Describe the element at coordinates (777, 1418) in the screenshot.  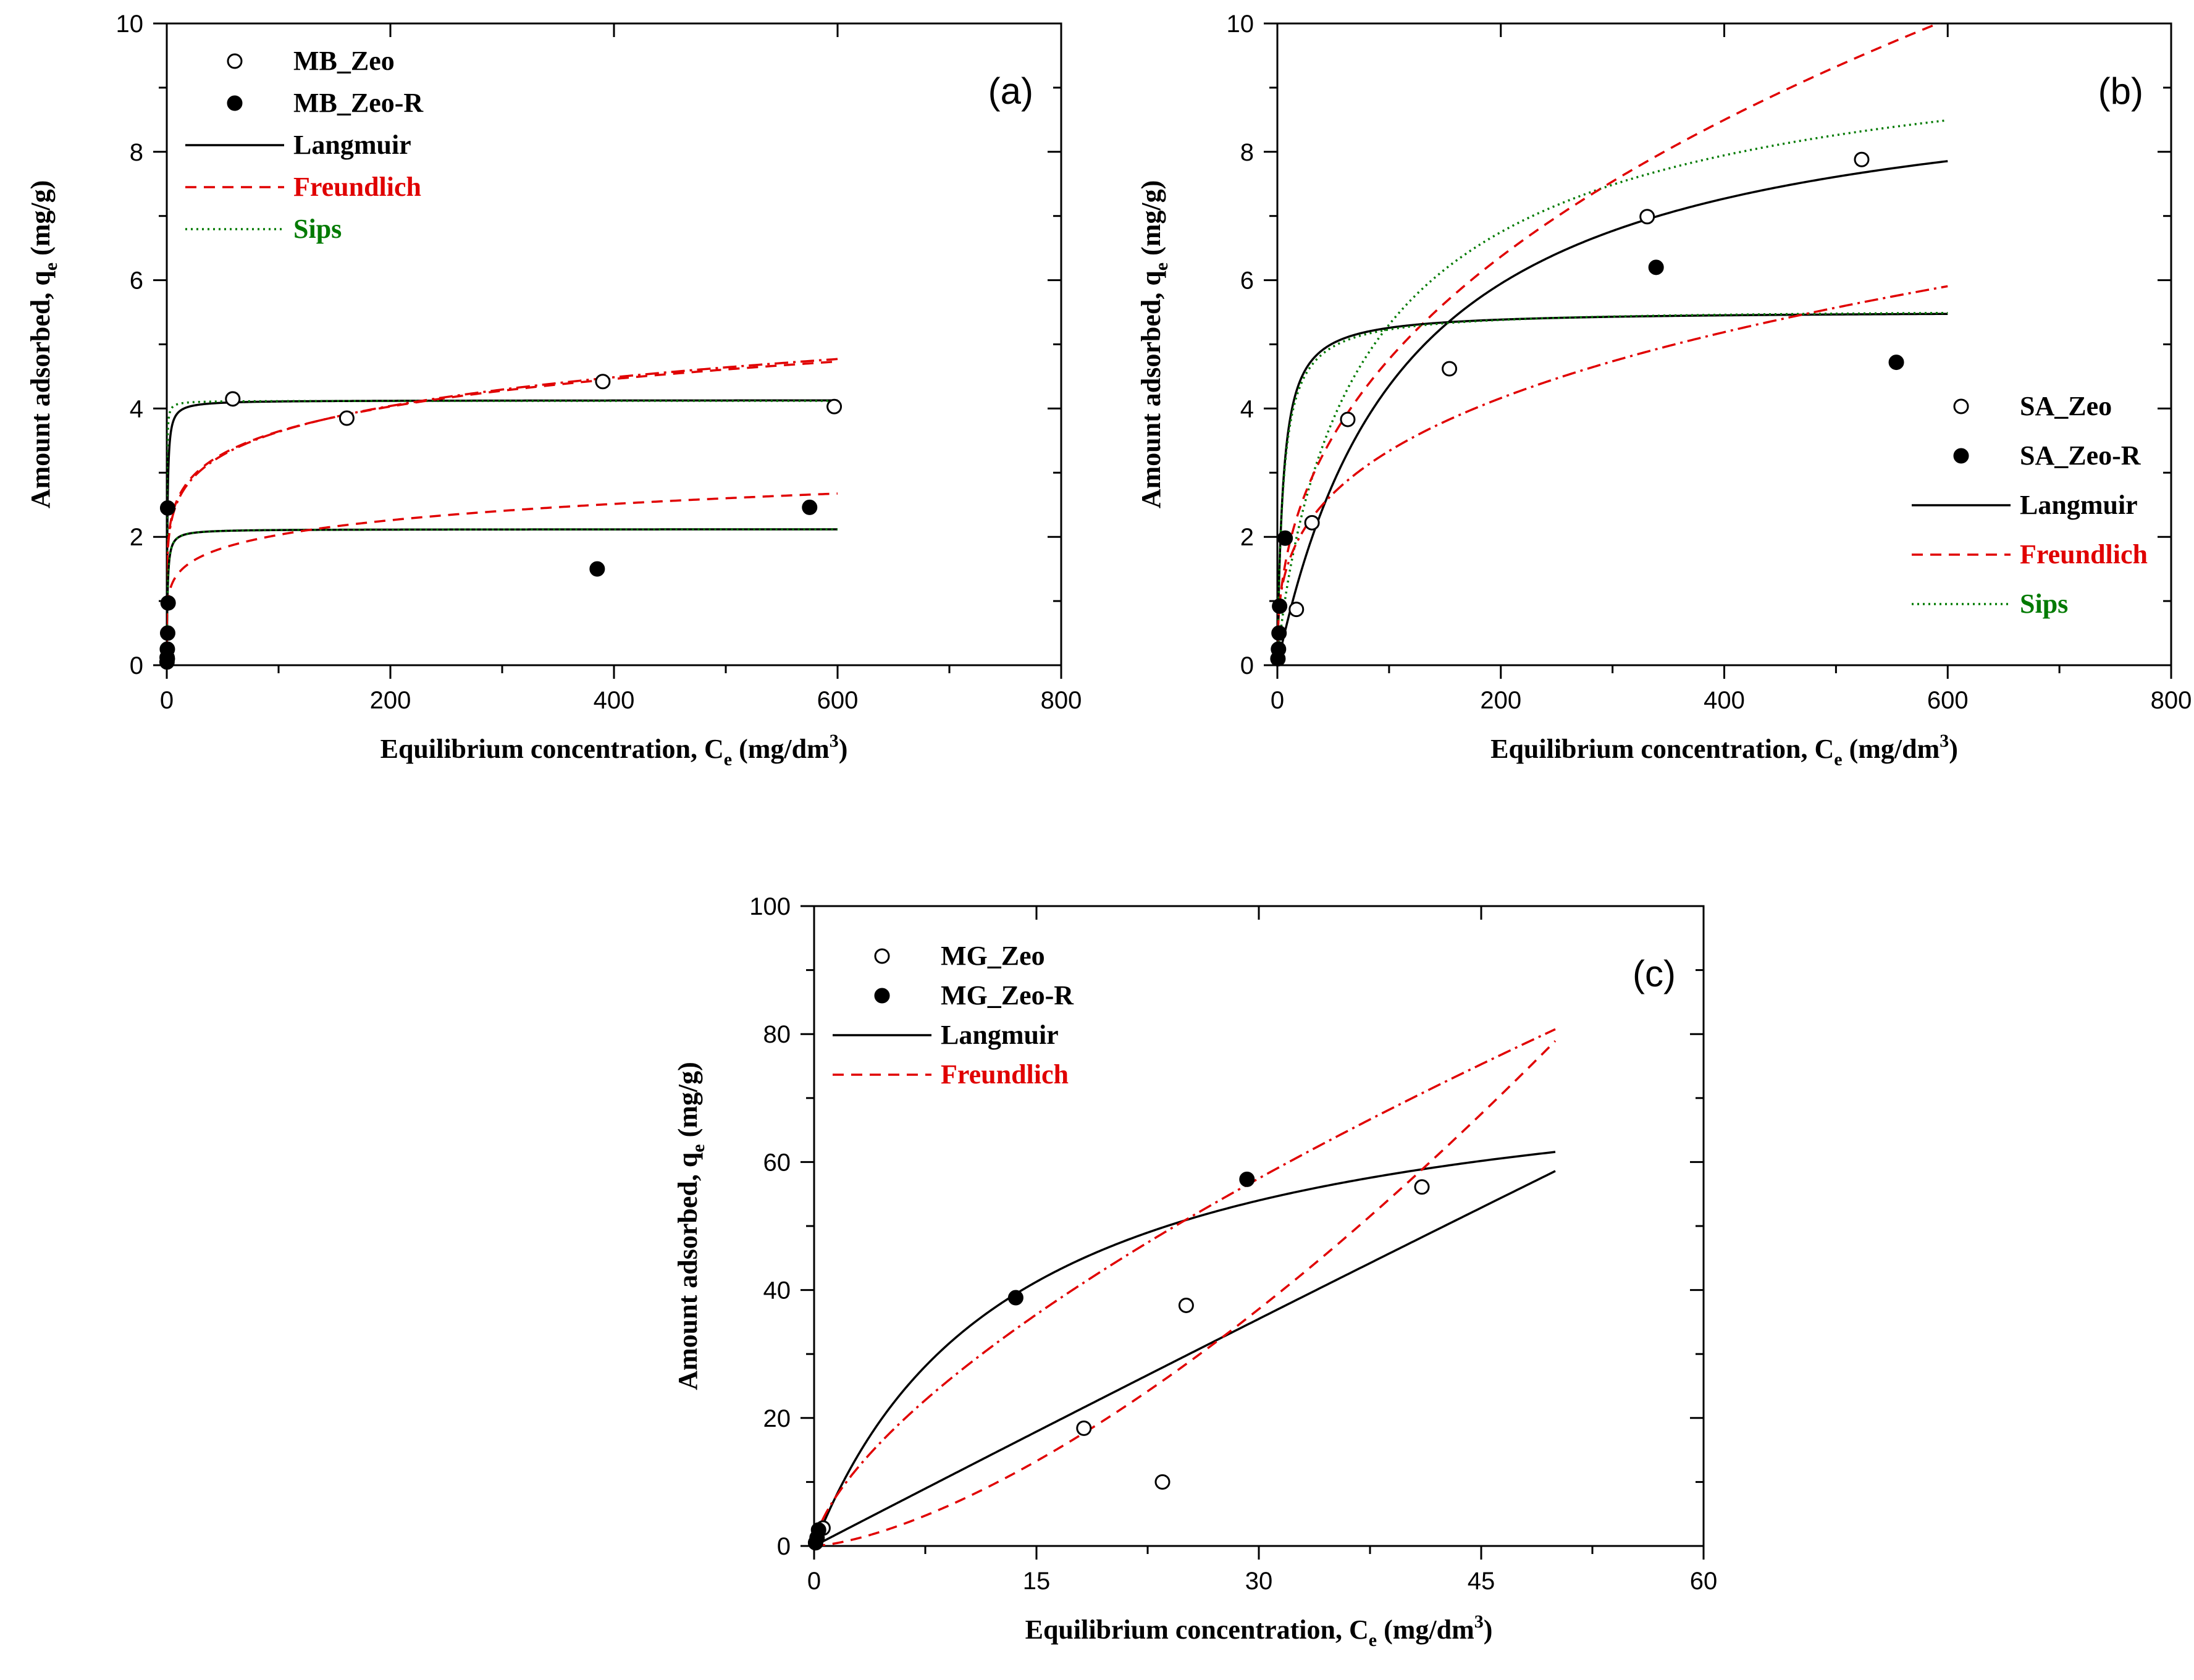
I see `y-tick-label: 20` at that location.